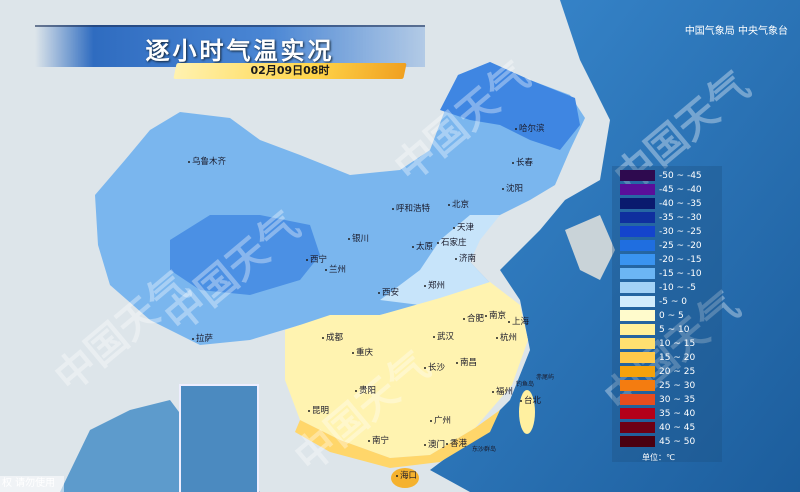  What do you see at coordinates (677, 287) in the screenshot?
I see `legend-label: -10 ~ -5` at bounding box center [677, 287].